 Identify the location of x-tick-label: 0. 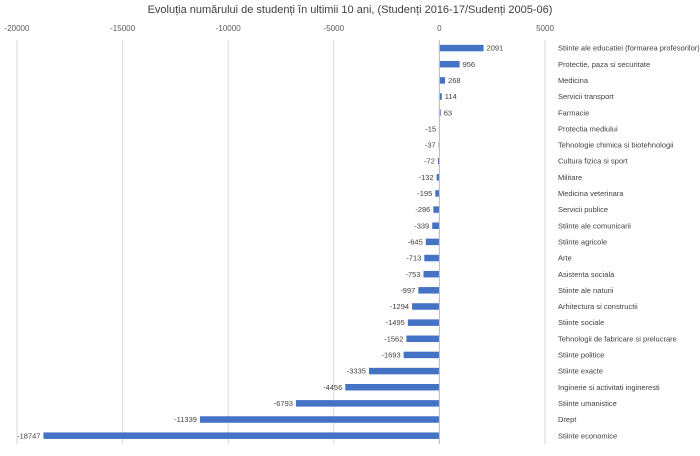
(439, 28).